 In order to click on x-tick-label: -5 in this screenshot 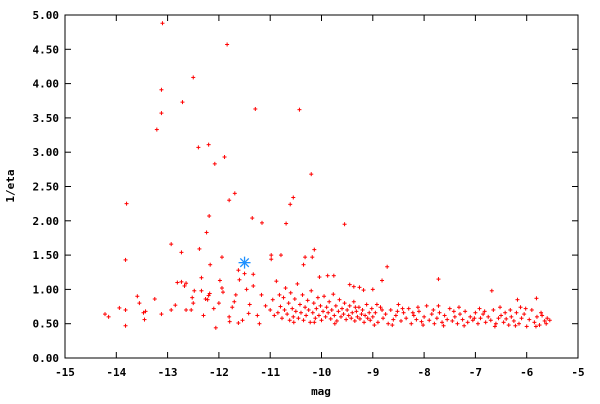, I will do `click(577, 372)`.